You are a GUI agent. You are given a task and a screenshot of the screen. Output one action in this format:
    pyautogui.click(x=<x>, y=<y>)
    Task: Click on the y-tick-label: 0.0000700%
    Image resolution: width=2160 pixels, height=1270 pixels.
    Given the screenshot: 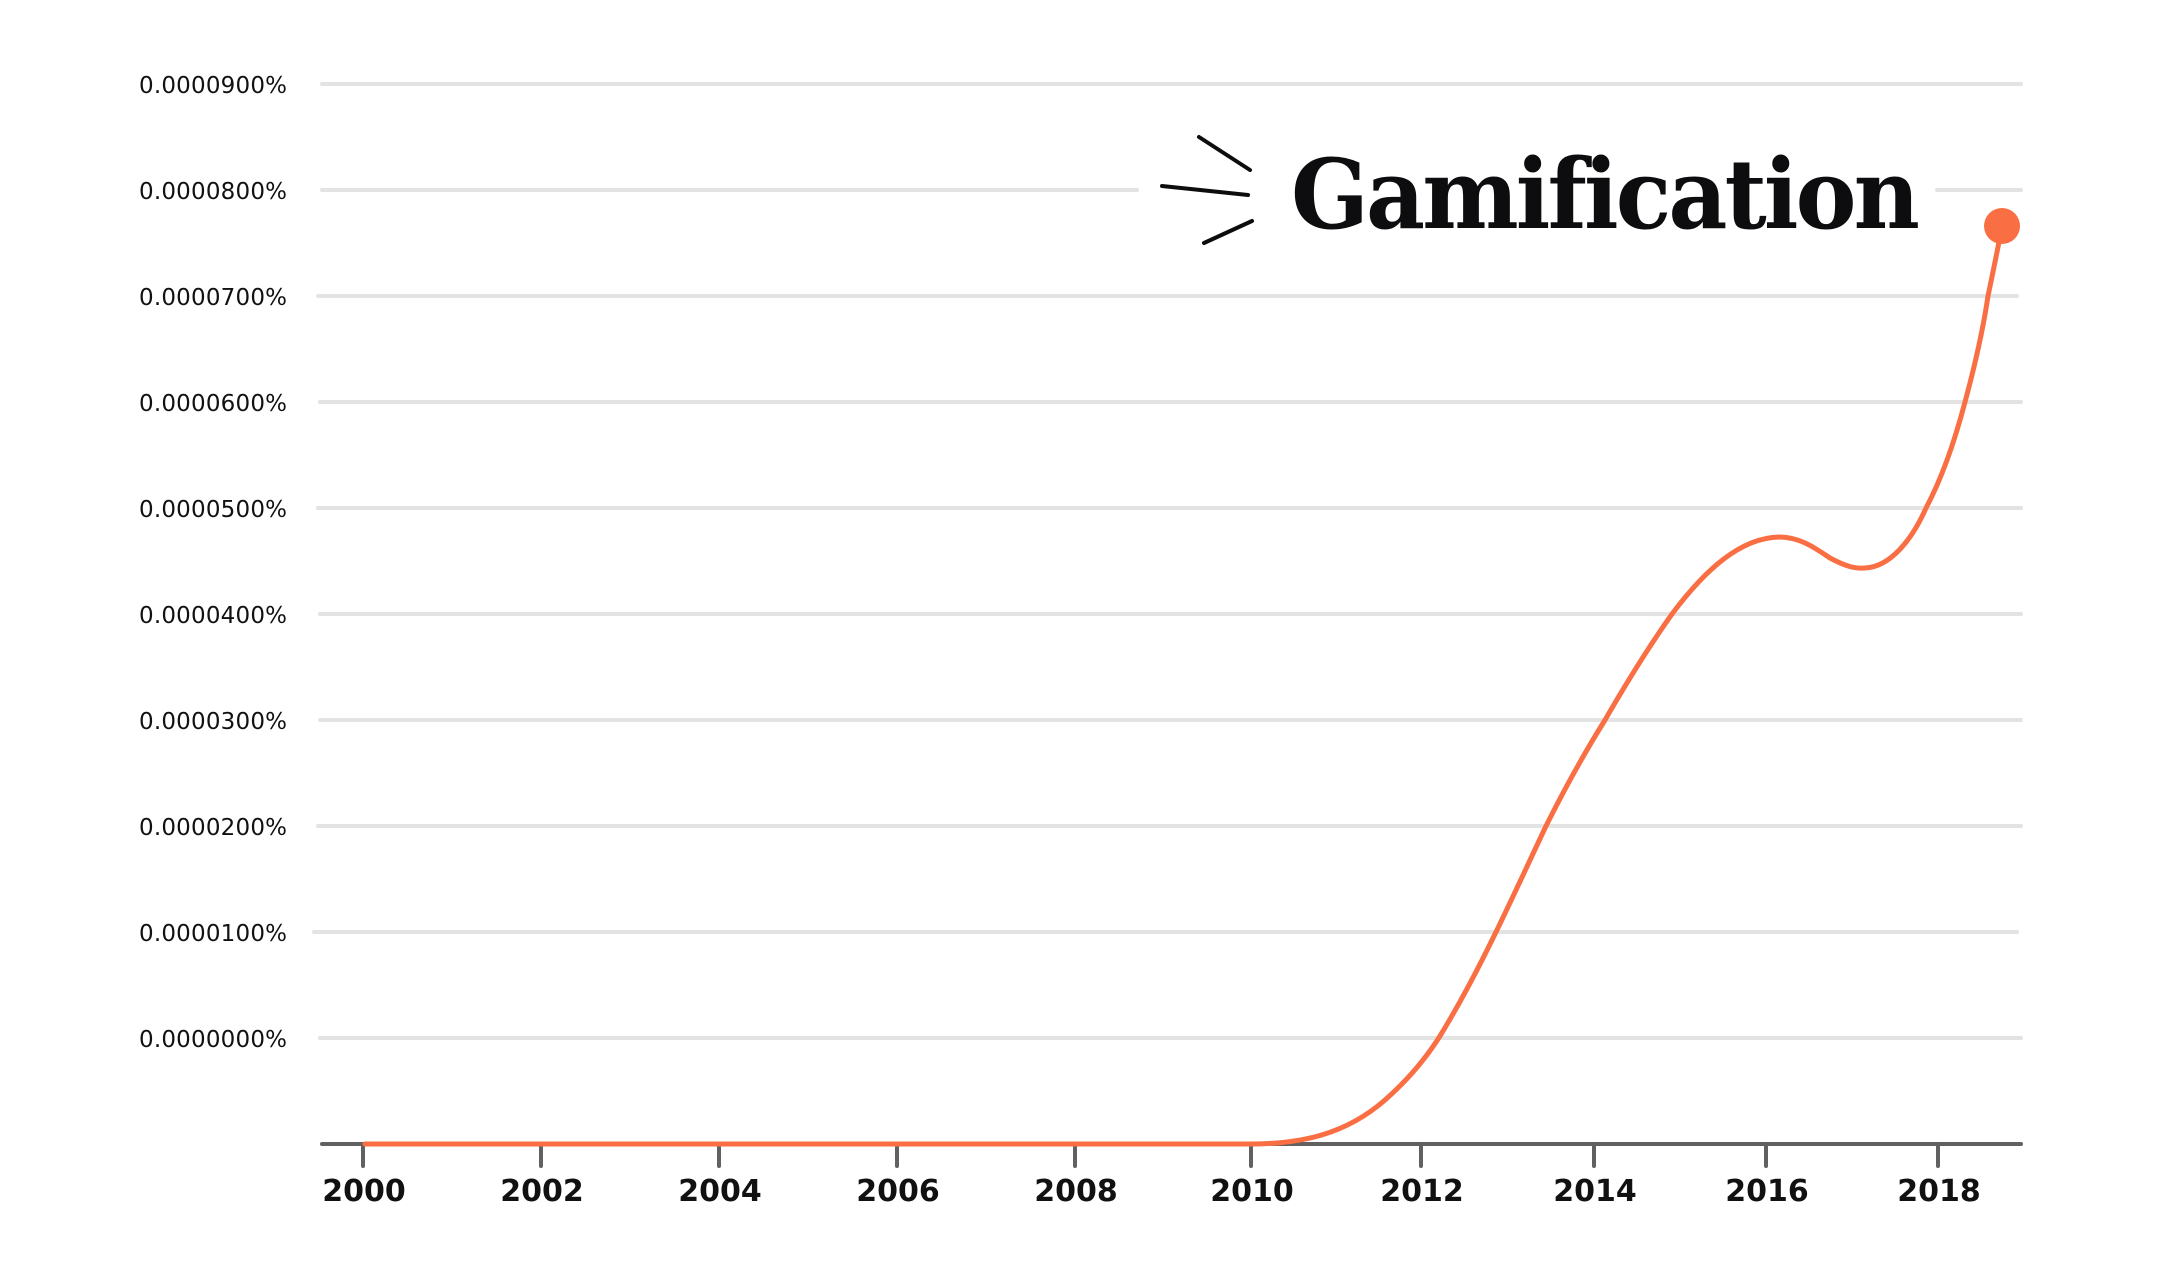 What is the action you would take?
    pyautogui.click(x=213, y=298)
    